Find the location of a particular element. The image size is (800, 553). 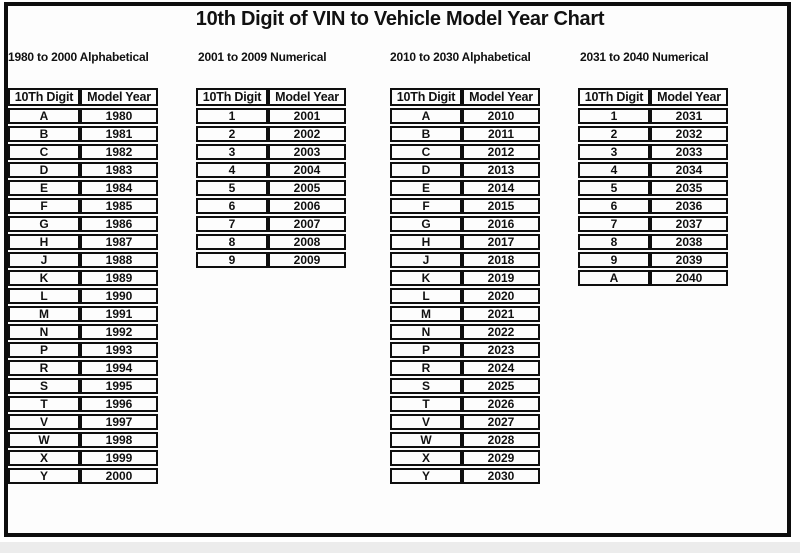

table-cell: 1980 is located at coordinates (119, 116).